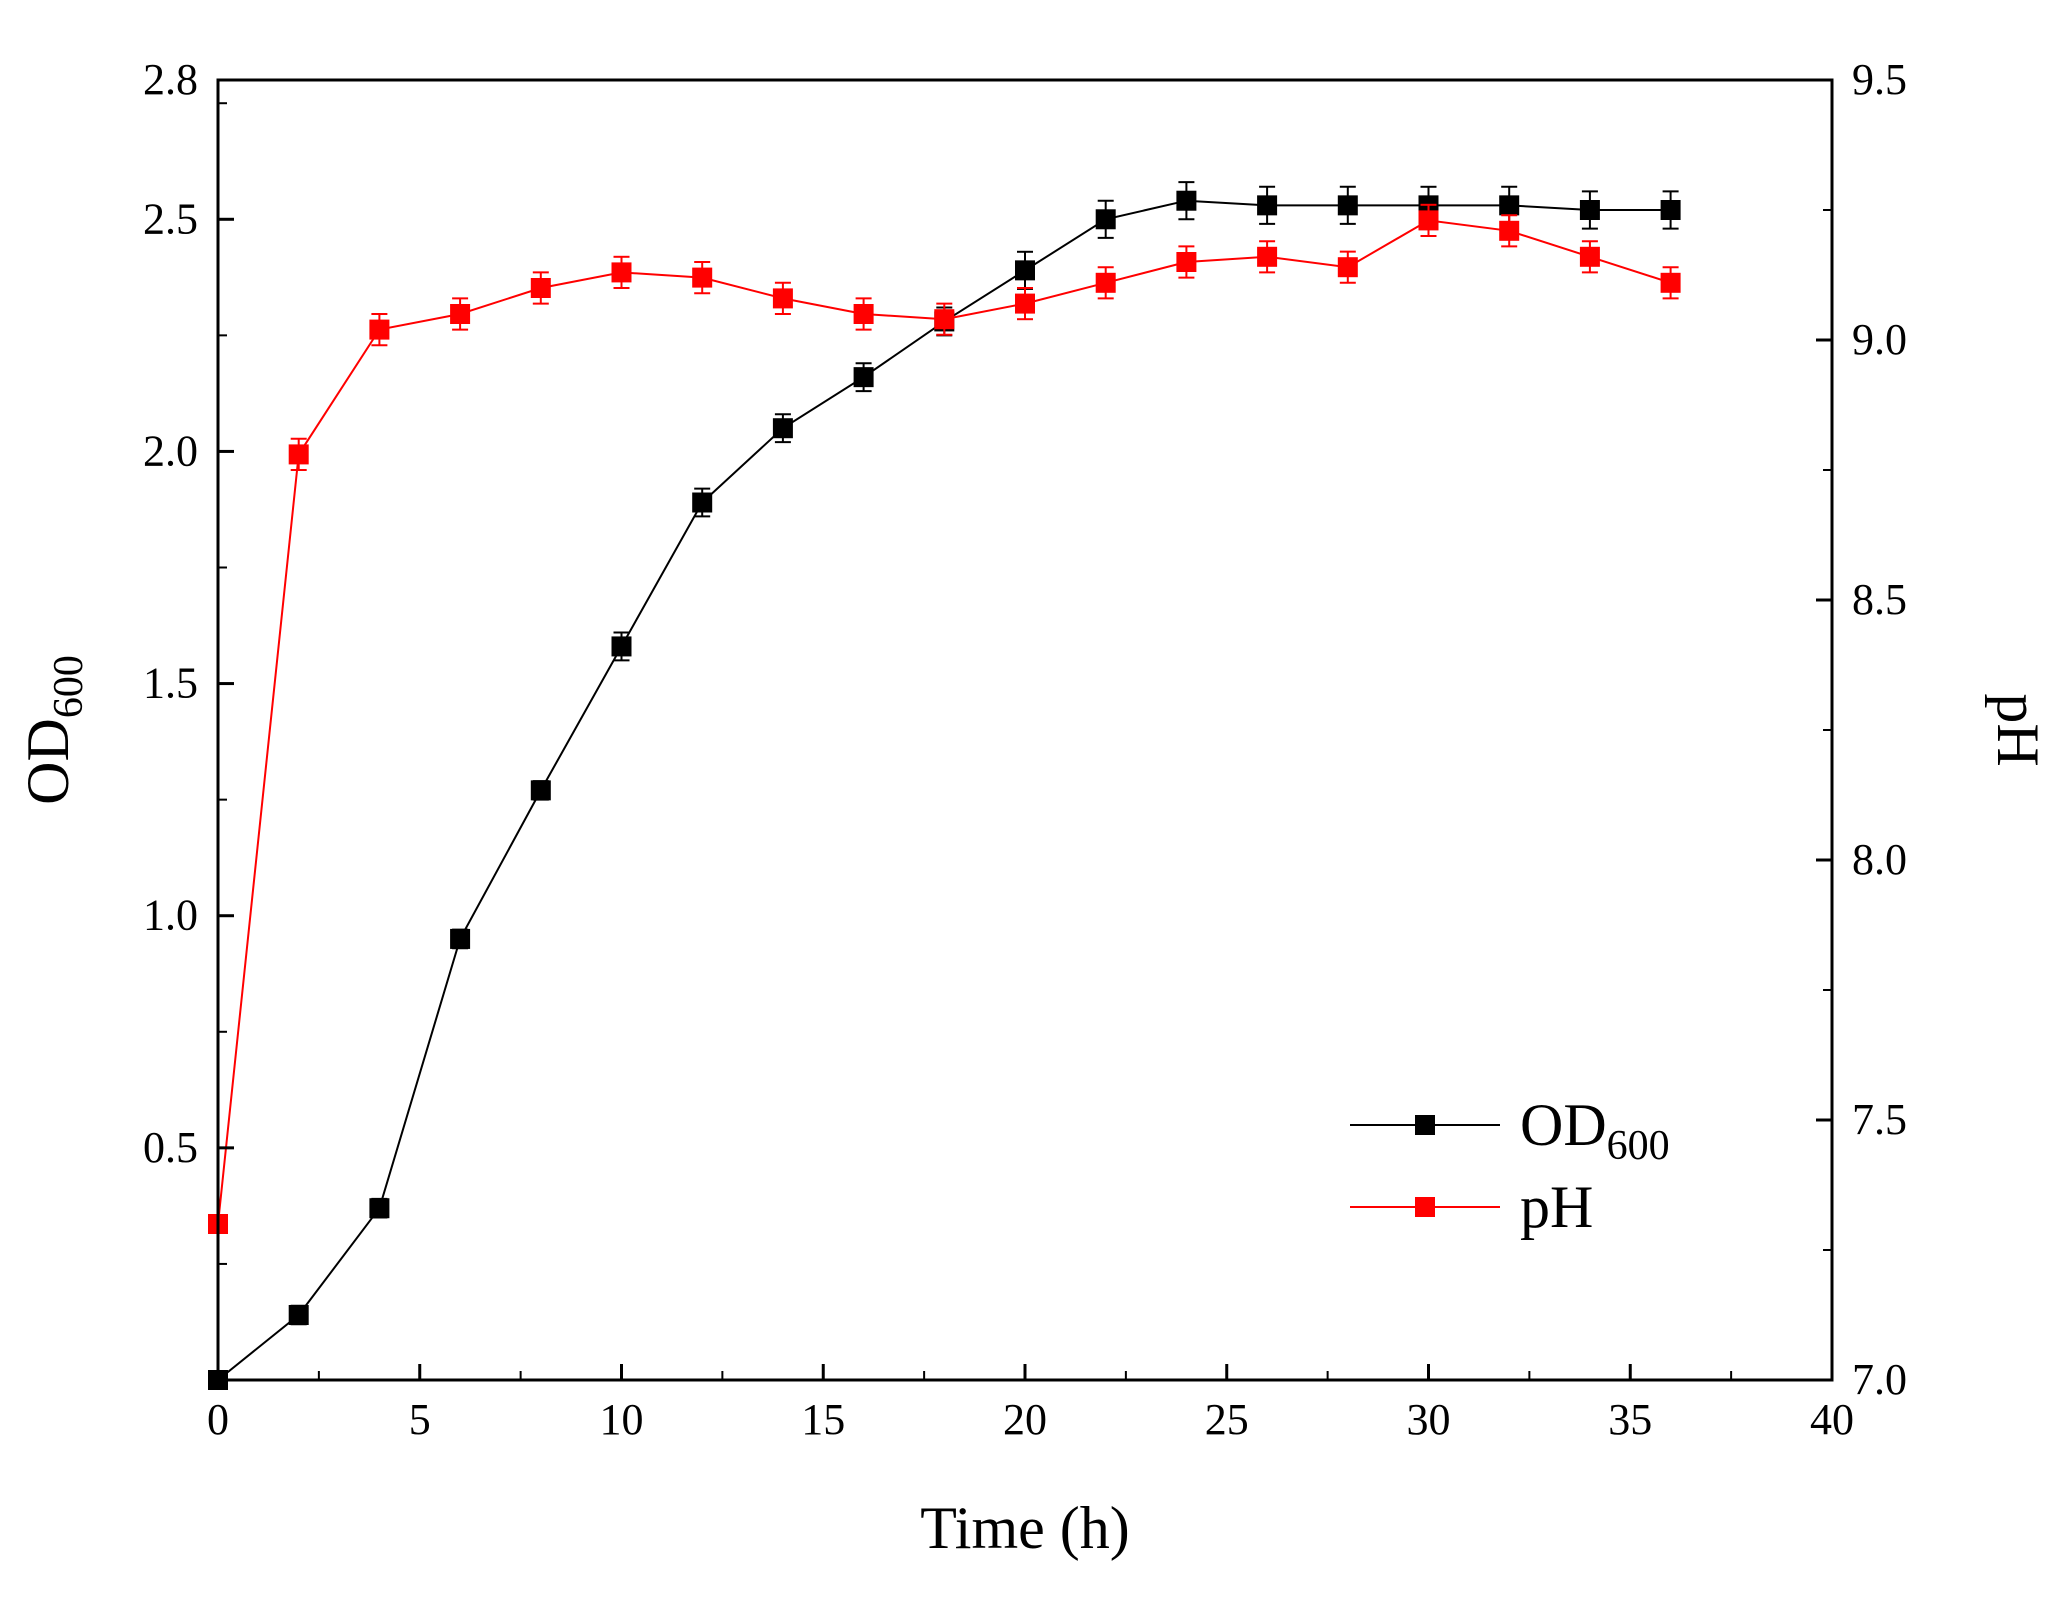 Image resolution: width=2048 pixels, height=1600 pixels. Describe the element at coordinates (1227, 1419) in the screenshot. I see `x-tick-label: 25` at that location.